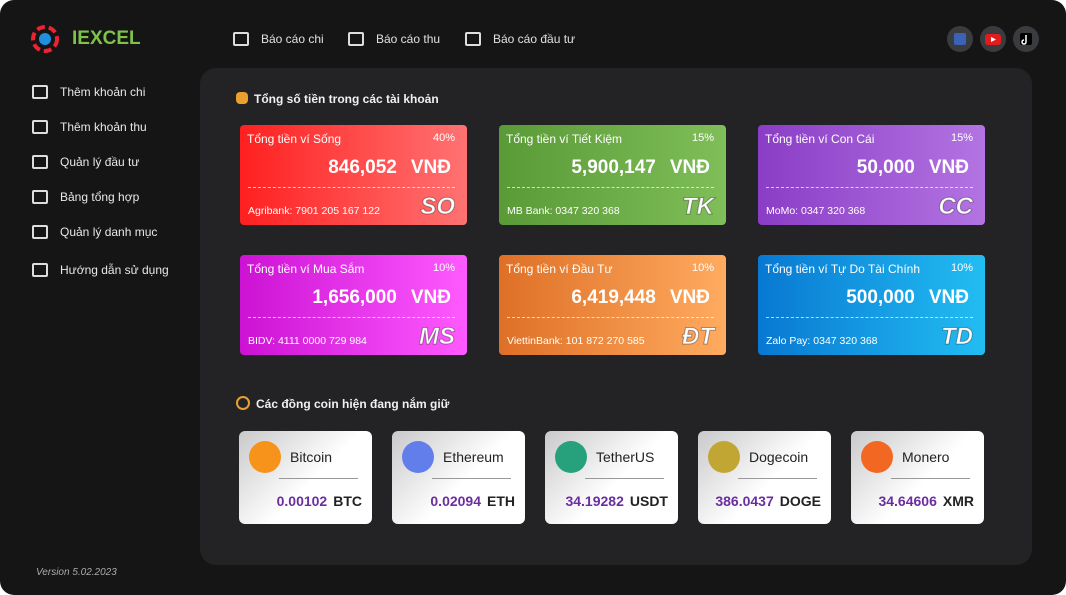 The width and height of the screenshot is (1066, 595). Describe the element at coordinates (346, 99) in the screenshot. I see `wallets-title-text: Tổng số tiền trong các tài khoản` at that location.